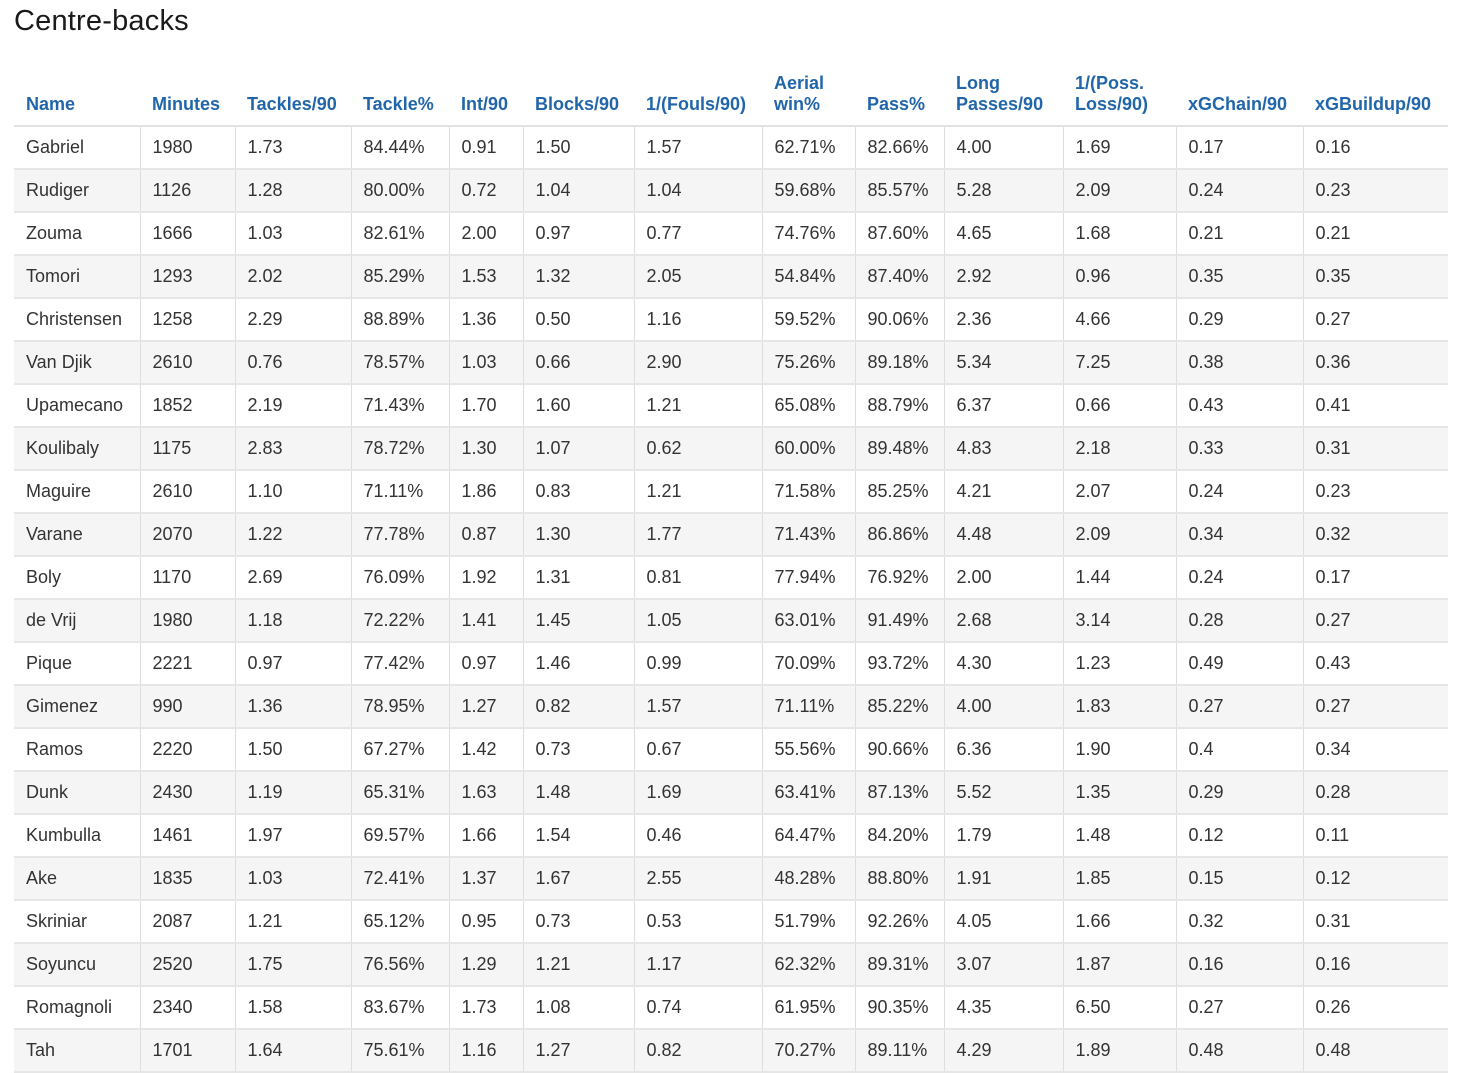 This screenshot has width=1460, height=1073. What do you see at coordinates (1003, 449) in the screenshot?
I see `cell-long-passes-per-90: 4.83` at bounding box center [1003, 449].